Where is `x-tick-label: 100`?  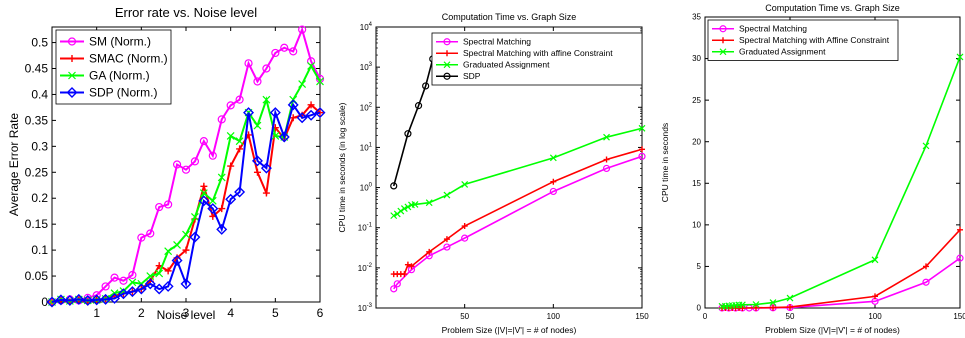
x-tick-label: 100 is located at coordinates (875, 316).